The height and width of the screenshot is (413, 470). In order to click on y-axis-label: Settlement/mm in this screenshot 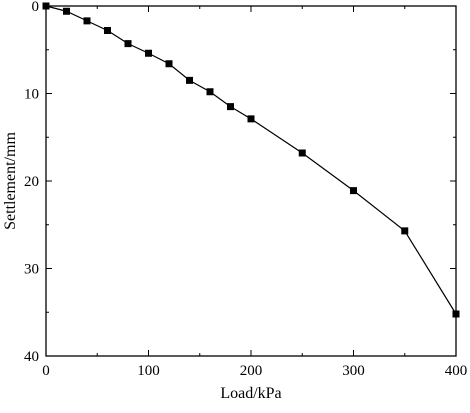, I will do `click(10, 181)`.